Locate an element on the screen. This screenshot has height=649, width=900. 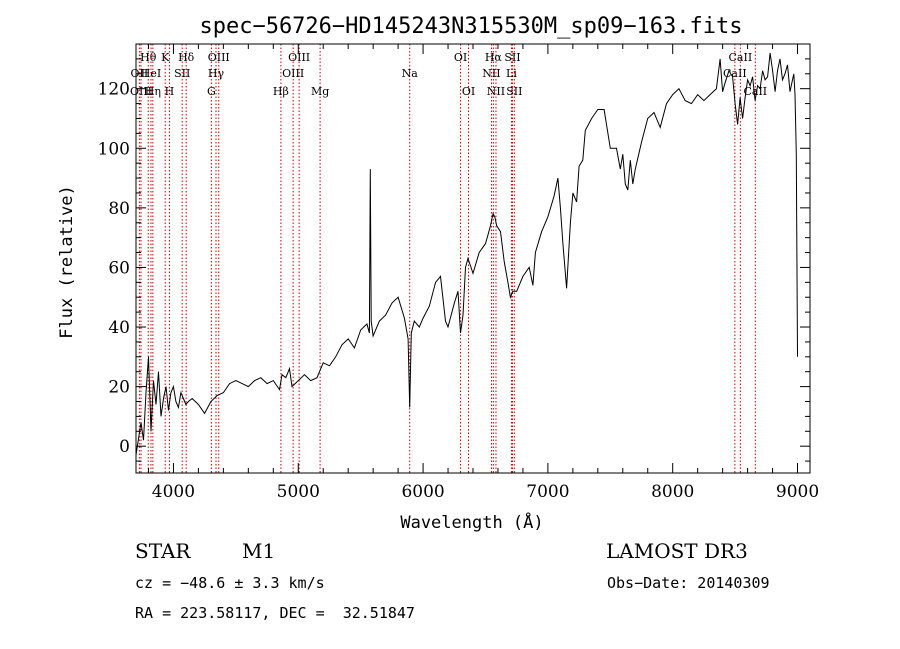
spectral-line-label: HeI is located at coordinates (151, 73).